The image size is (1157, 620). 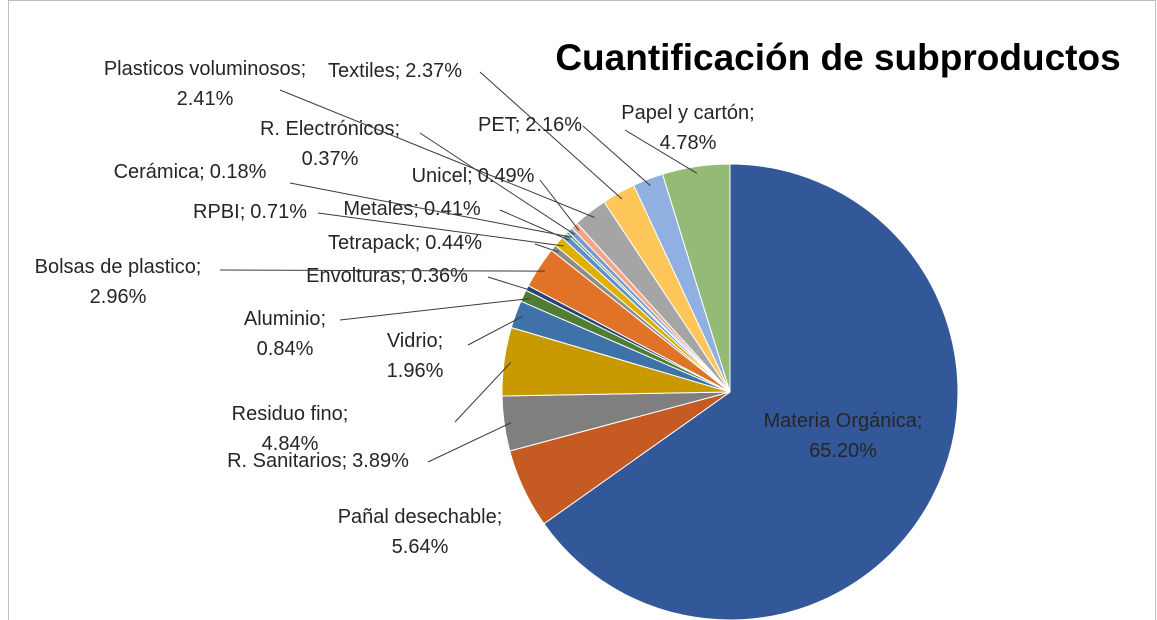 I want to click on data-label: Metales; 0.41%, so click(x=412, y=209).